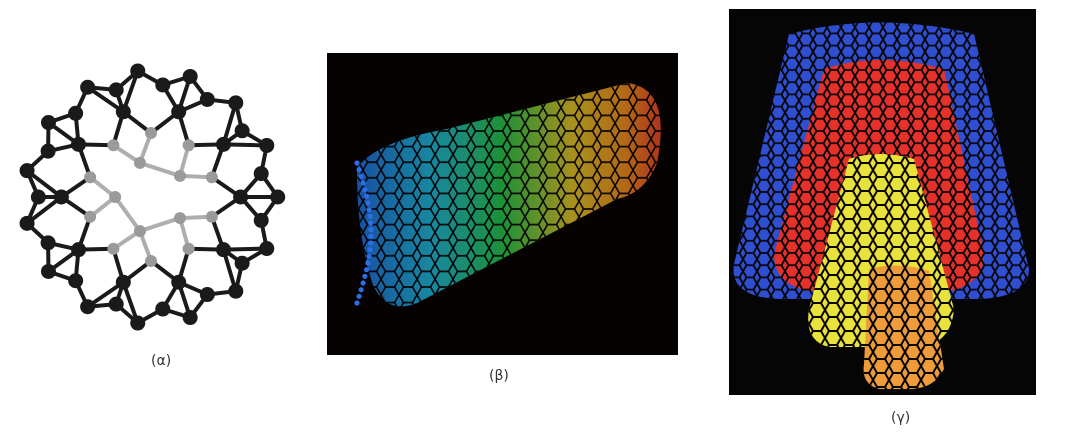 The width and height of the screenshot is (1065, 432). I want to click on caption-beta: (β), so click(499, 376).